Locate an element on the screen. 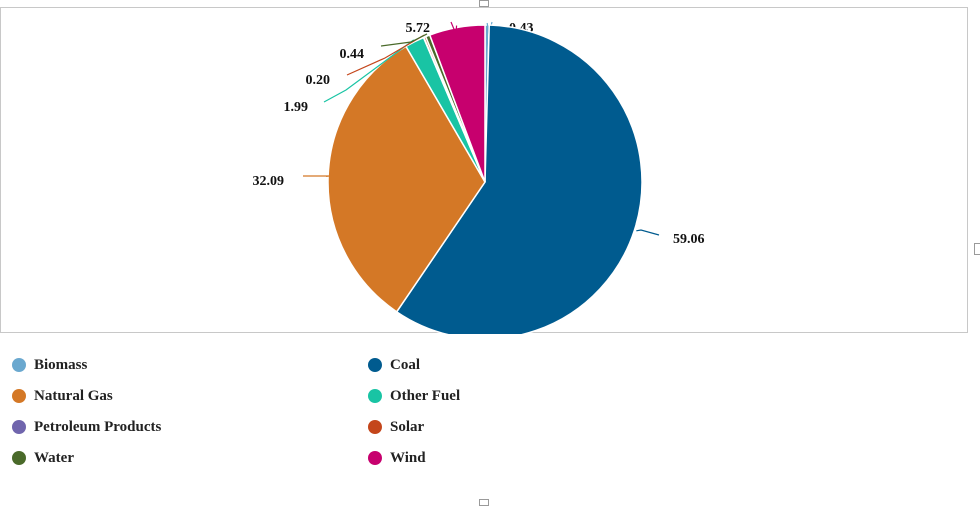  legend-swatch-wind is located at coordinates (375, 458).